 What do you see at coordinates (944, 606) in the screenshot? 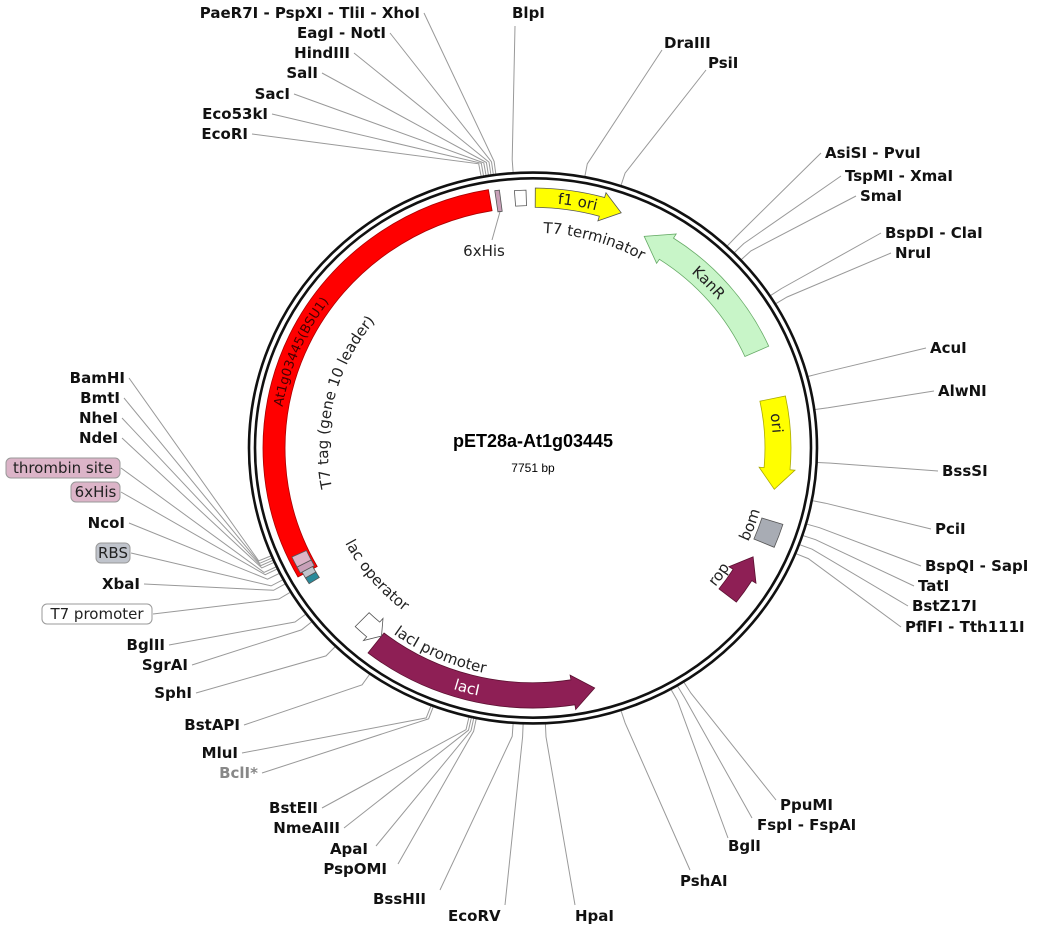
I see `enzyme-site-label: BstZ17I` at bounding box center [944, 606].